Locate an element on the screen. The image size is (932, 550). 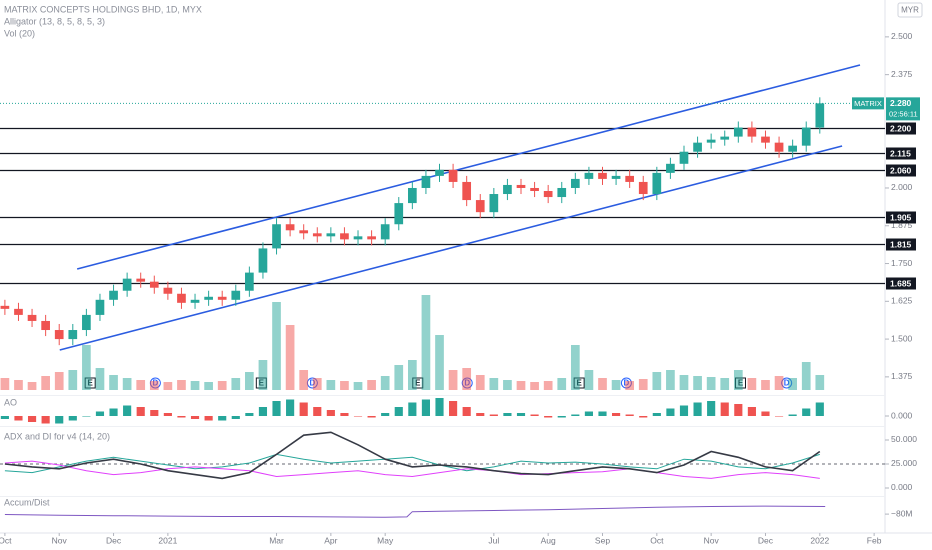
level-label: 1.815 is located at coordinates (901, 244).